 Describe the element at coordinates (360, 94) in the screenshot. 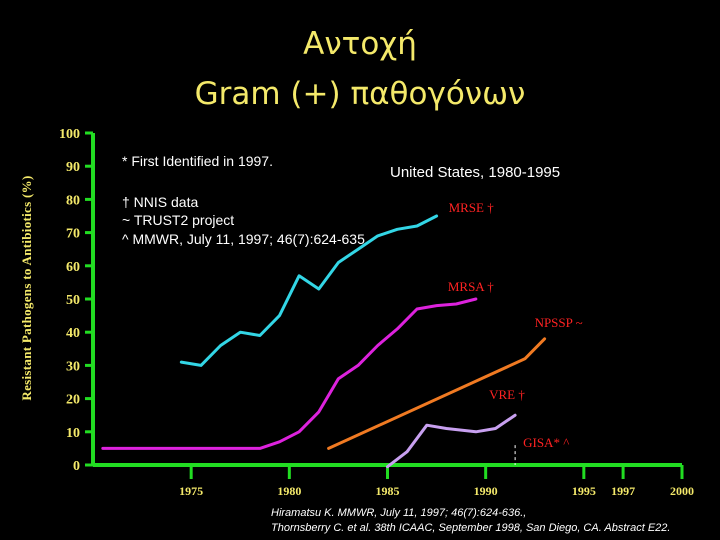

I see `slide-title-line-2: Gram (+) παθογόνων` at that location.